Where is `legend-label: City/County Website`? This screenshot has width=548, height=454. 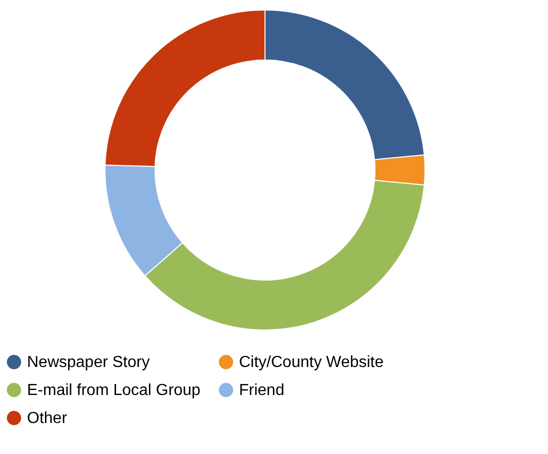
legend-label: City/County Website is located at coordinates (311, 363).